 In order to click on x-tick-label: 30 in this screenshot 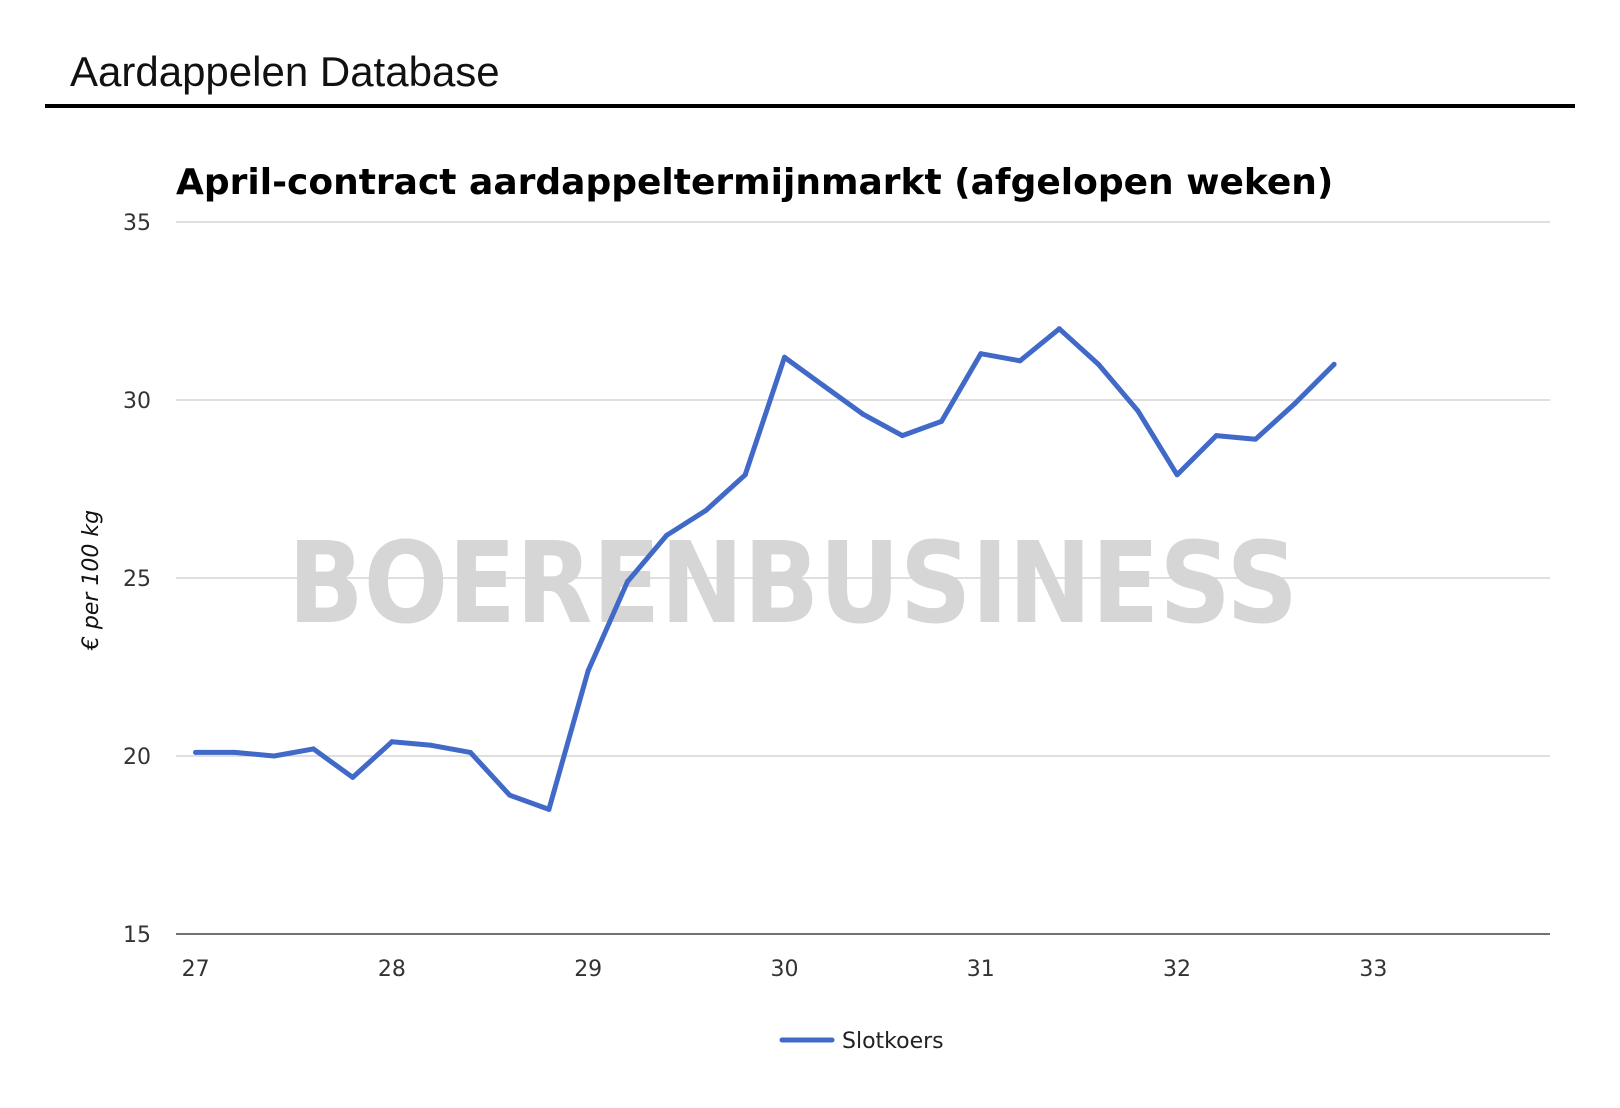, I will do `click(784, 969)`.